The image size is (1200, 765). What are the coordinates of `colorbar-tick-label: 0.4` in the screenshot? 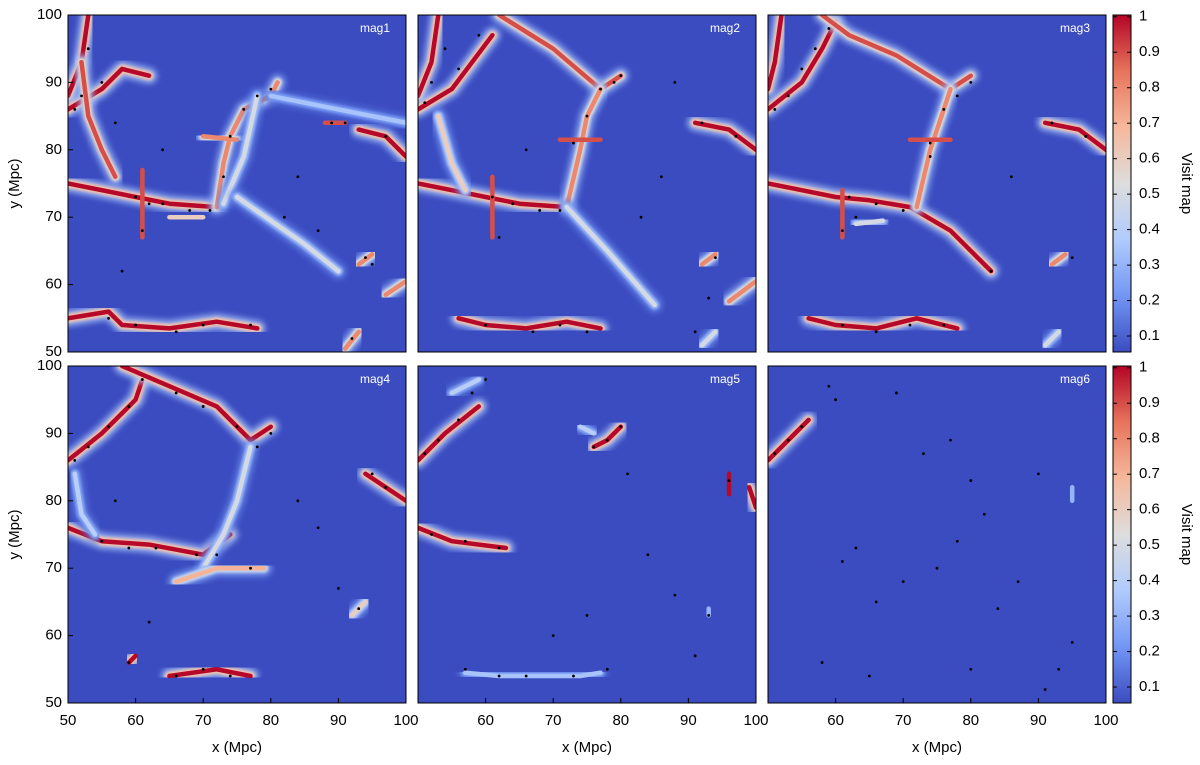 It's located at (1149, 229).